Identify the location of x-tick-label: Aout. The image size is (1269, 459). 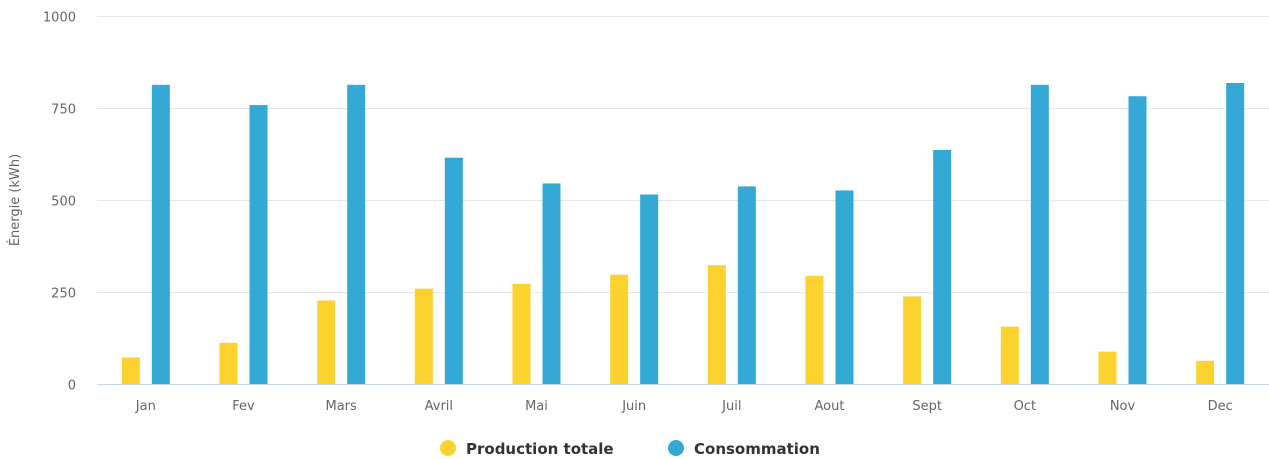
(830, 406).